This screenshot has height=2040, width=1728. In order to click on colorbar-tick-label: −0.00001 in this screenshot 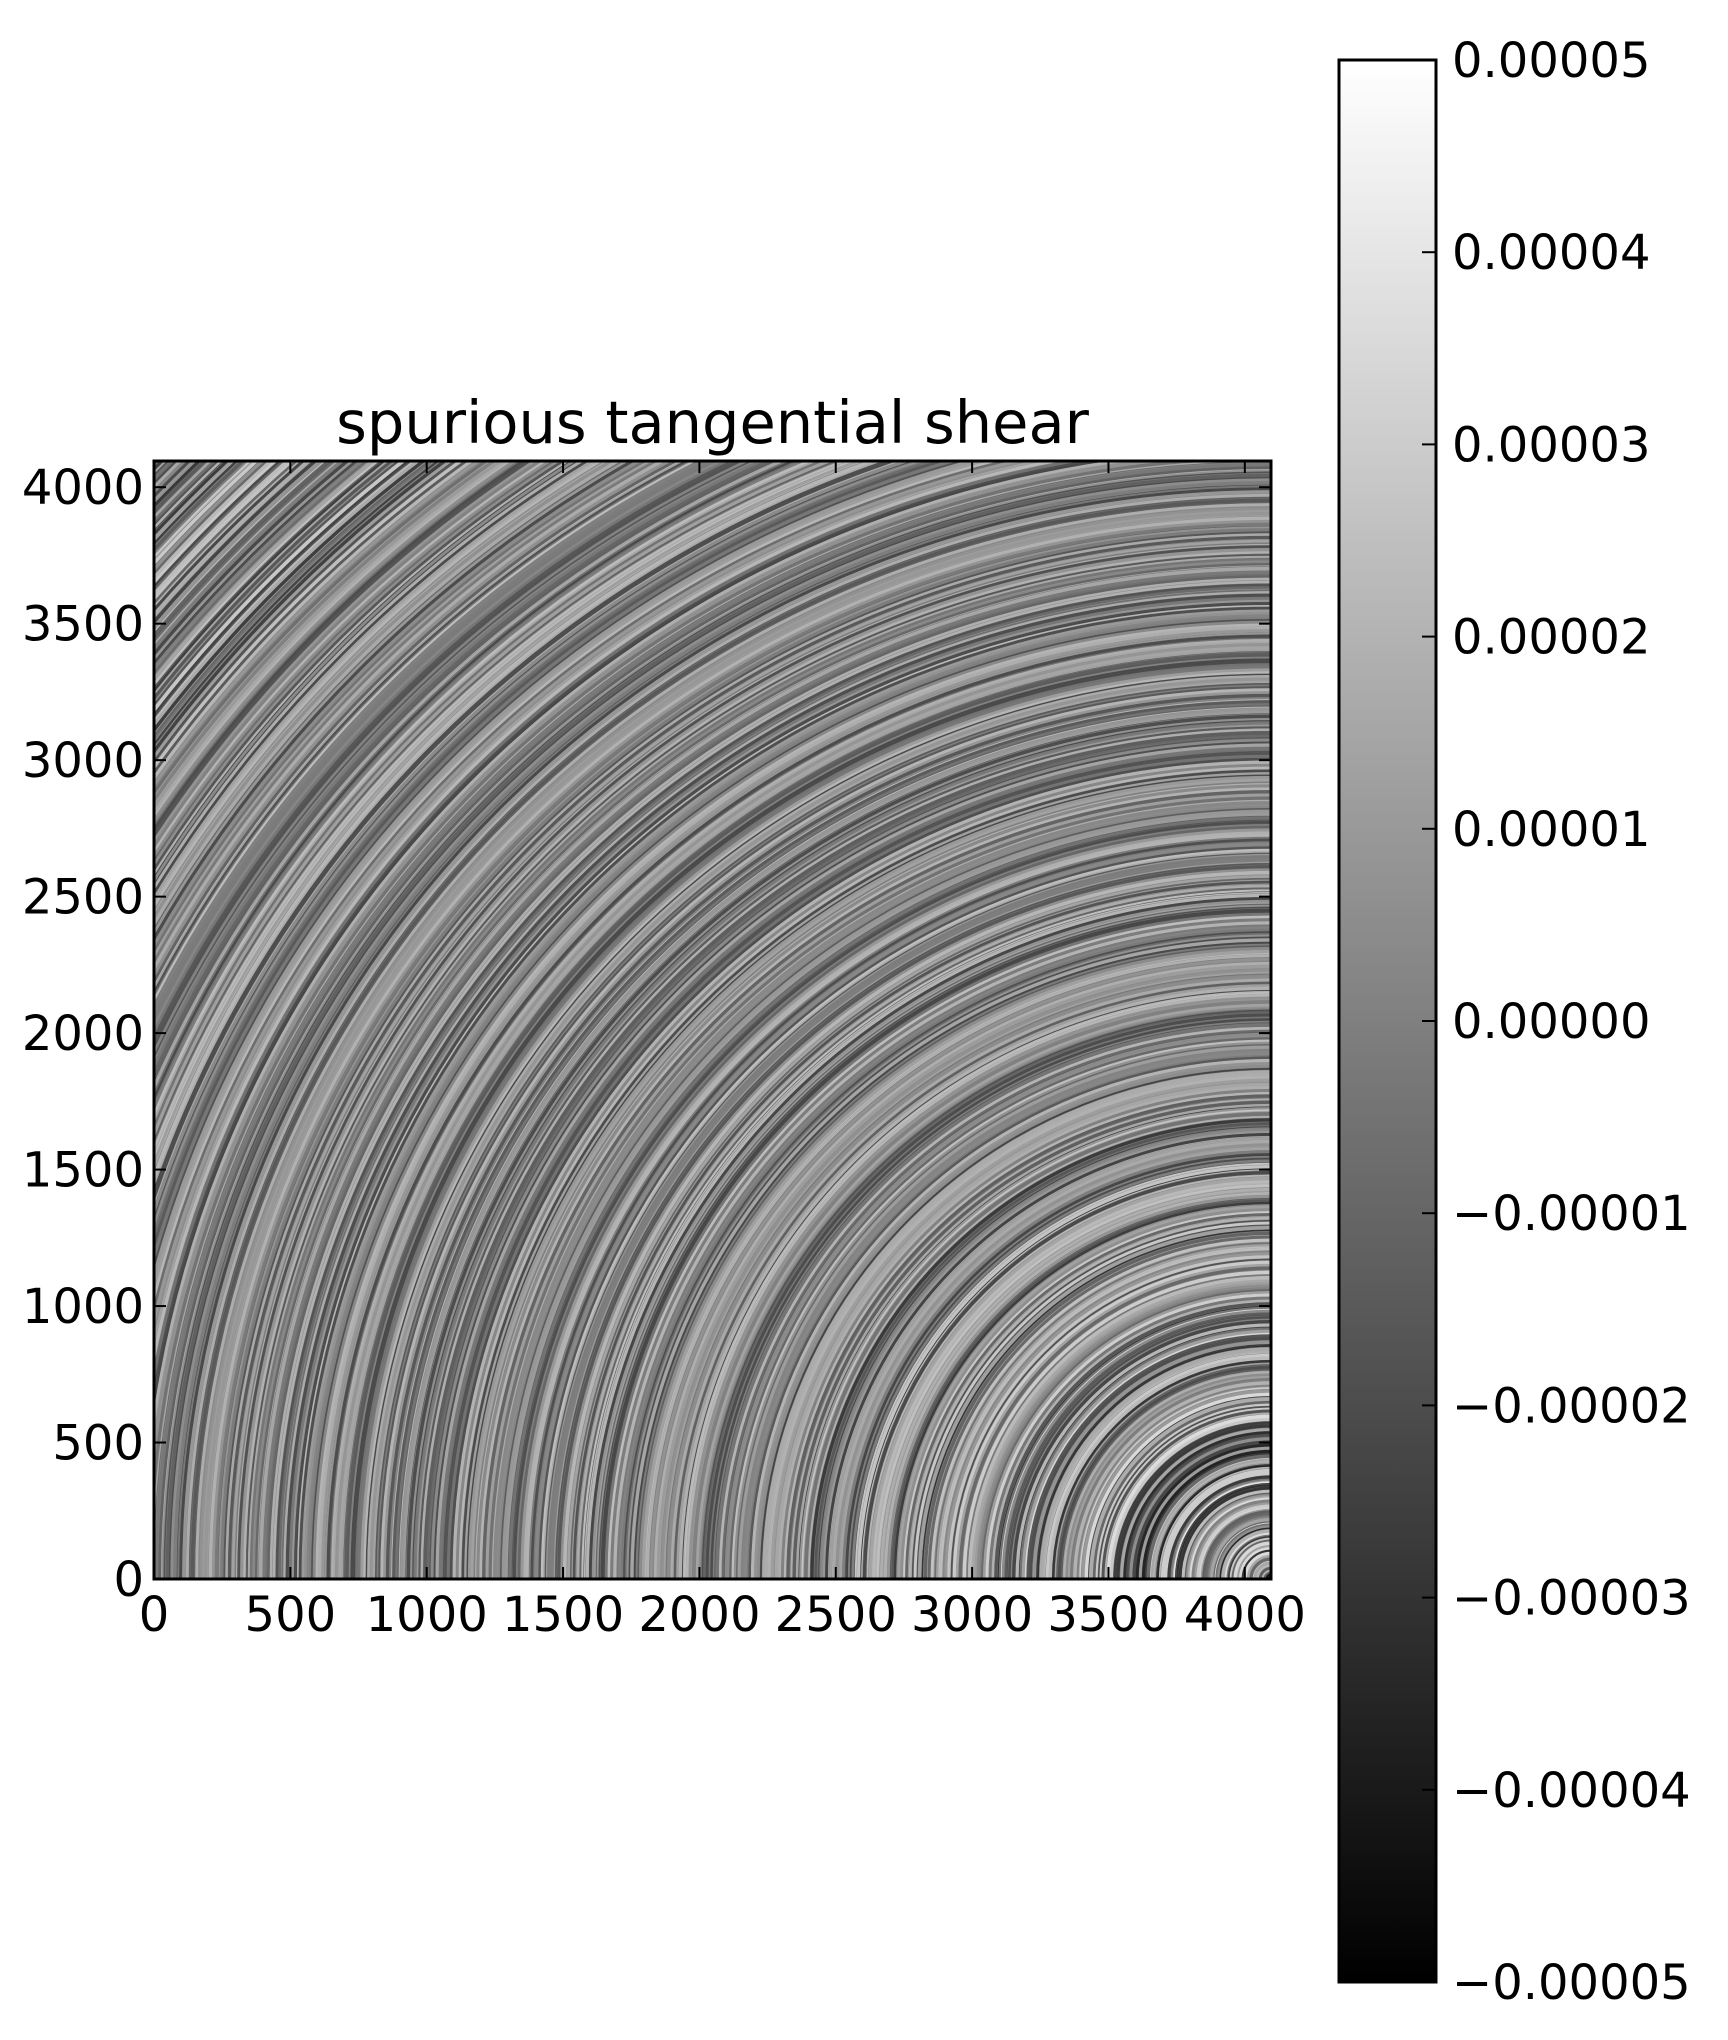, I will do `click(1571, 1214)`.